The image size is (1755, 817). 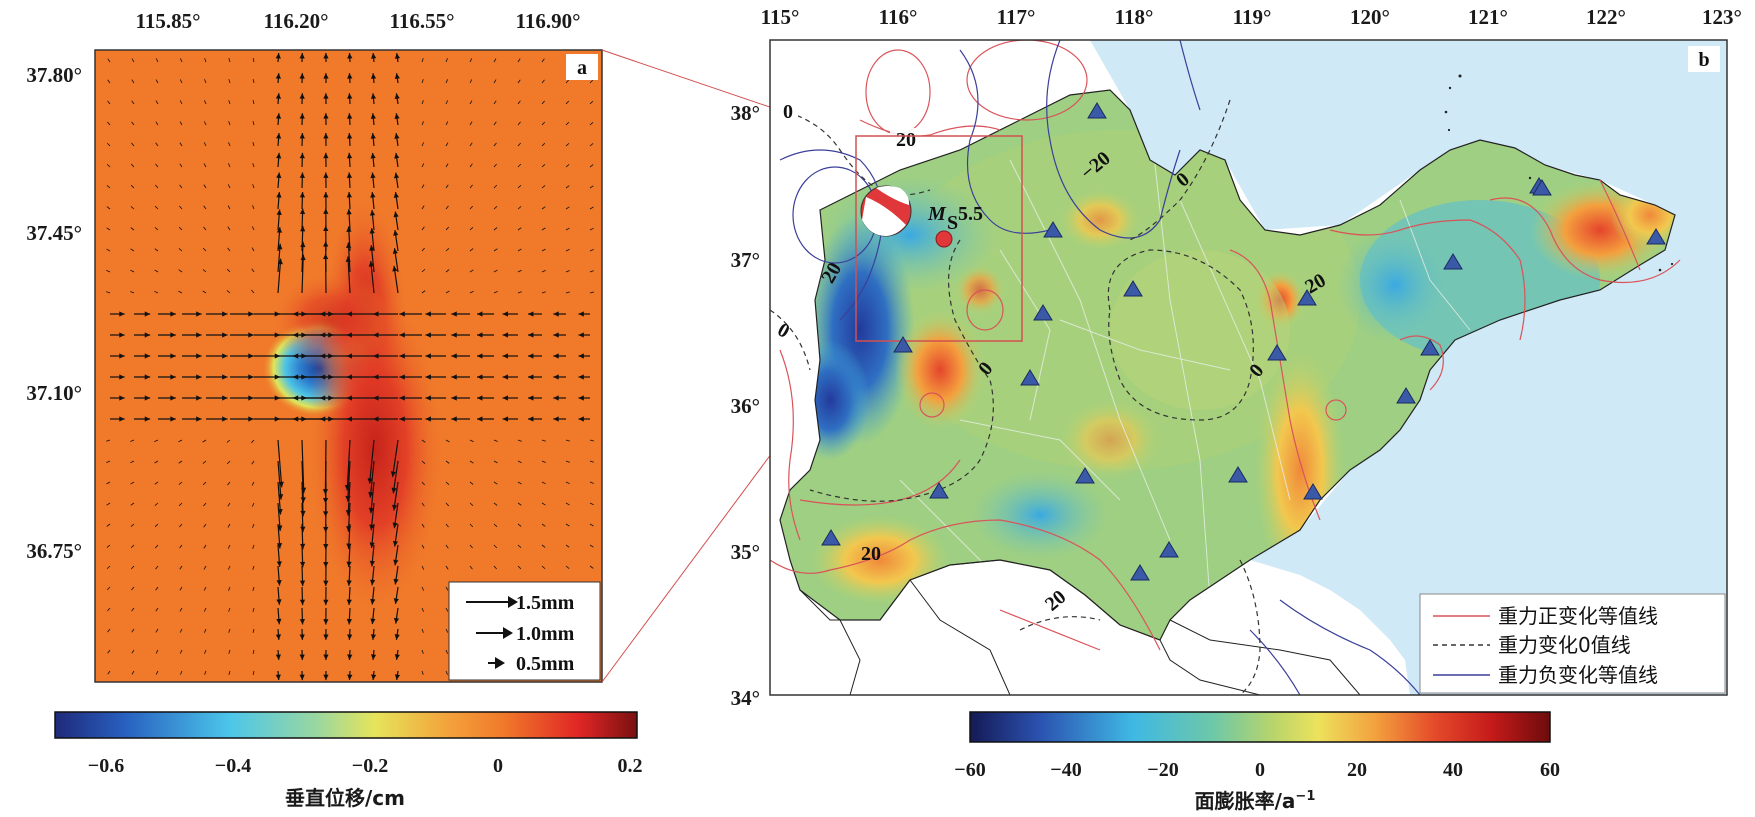 I want to click on scale-label-1-5: 1.5mm, so click(x=545, y=603).